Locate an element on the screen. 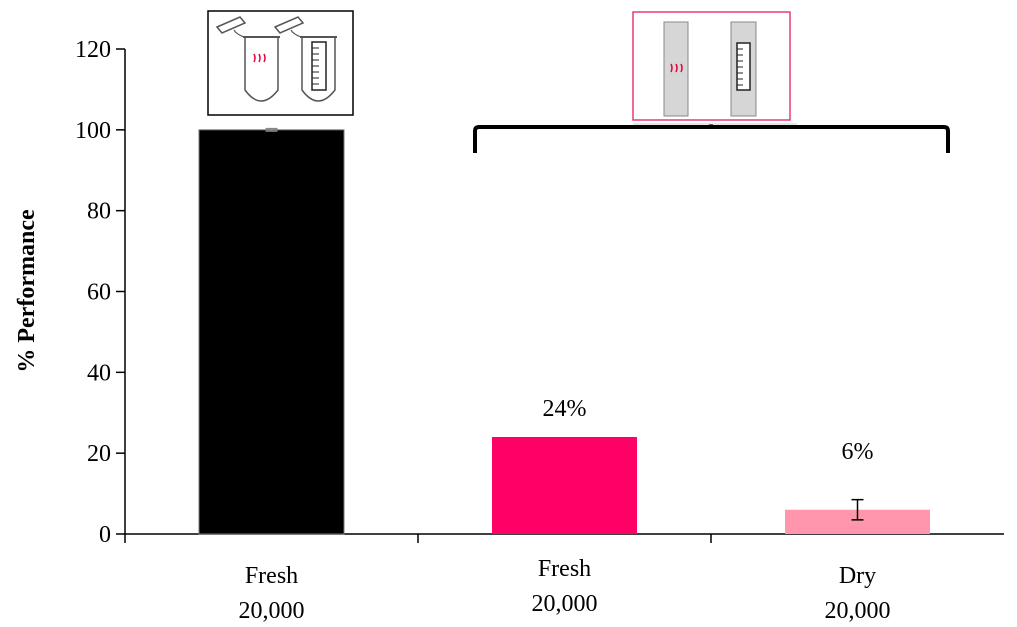 The height and width of the screenshot is (627, 1017). paper-strip-red-icon is located at coordinates (676, 69).